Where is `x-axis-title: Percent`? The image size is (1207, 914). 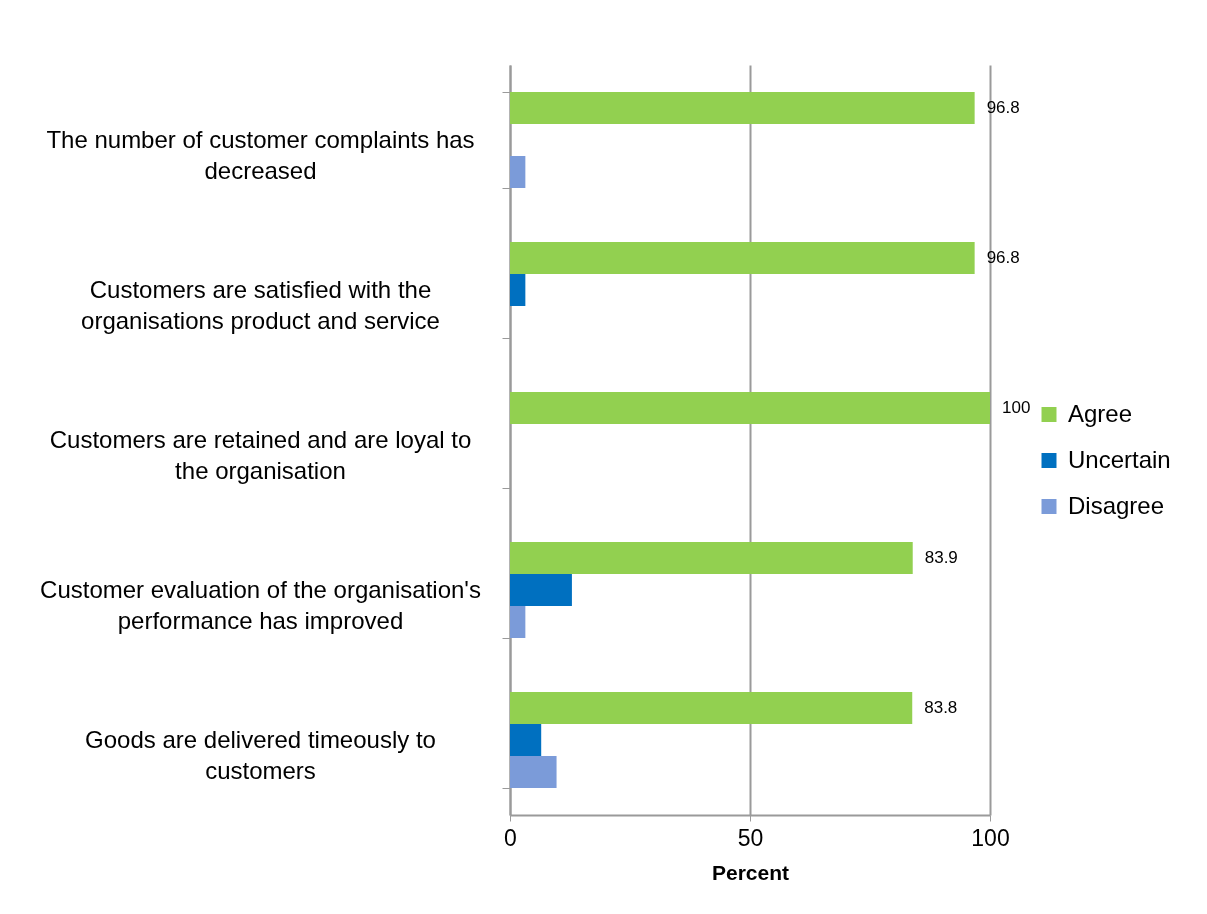
x-axis-title: Percent is located at coordinates (750, 872).